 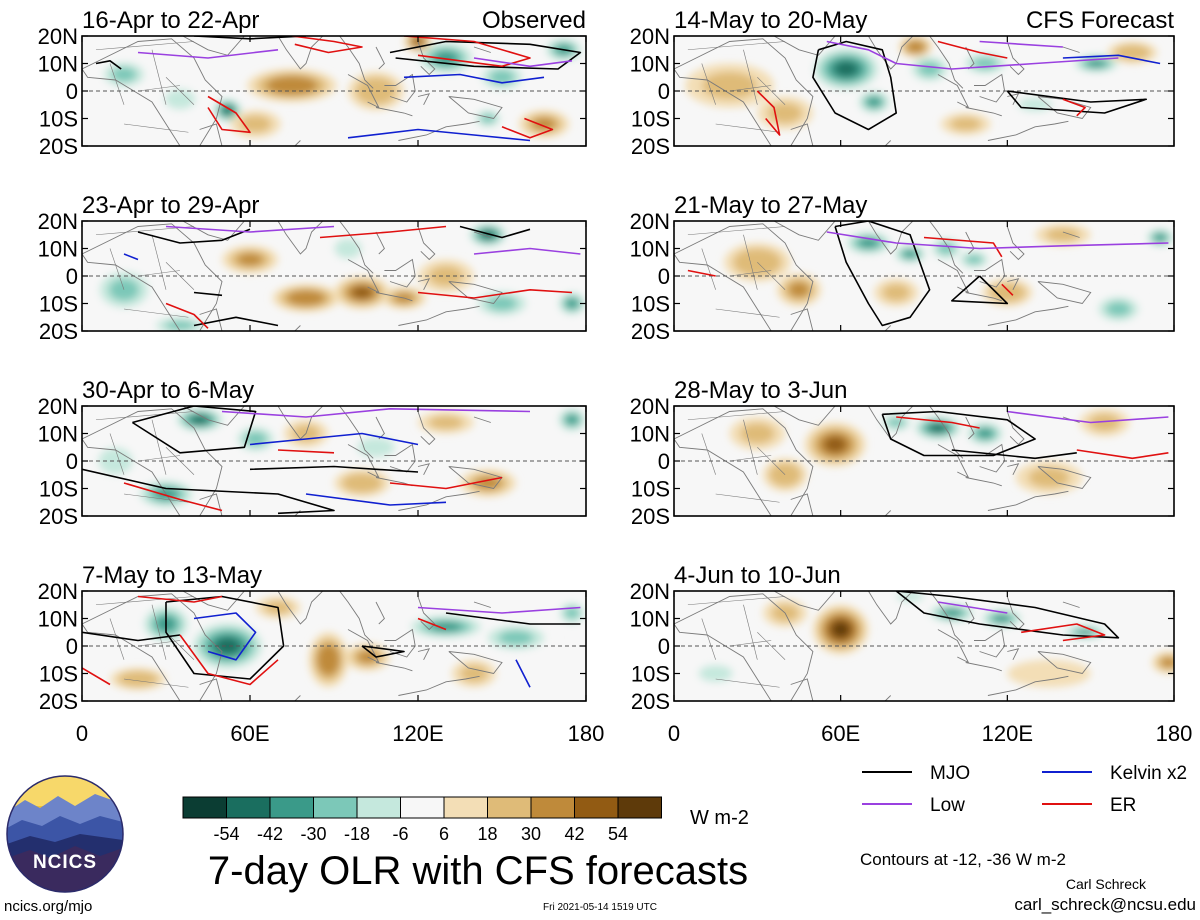 What do you see at coordinates (1105, 904) in the screenshot?
I see `email: carl_schreck@ncsu.edu` at bounding box center [1105, 904].